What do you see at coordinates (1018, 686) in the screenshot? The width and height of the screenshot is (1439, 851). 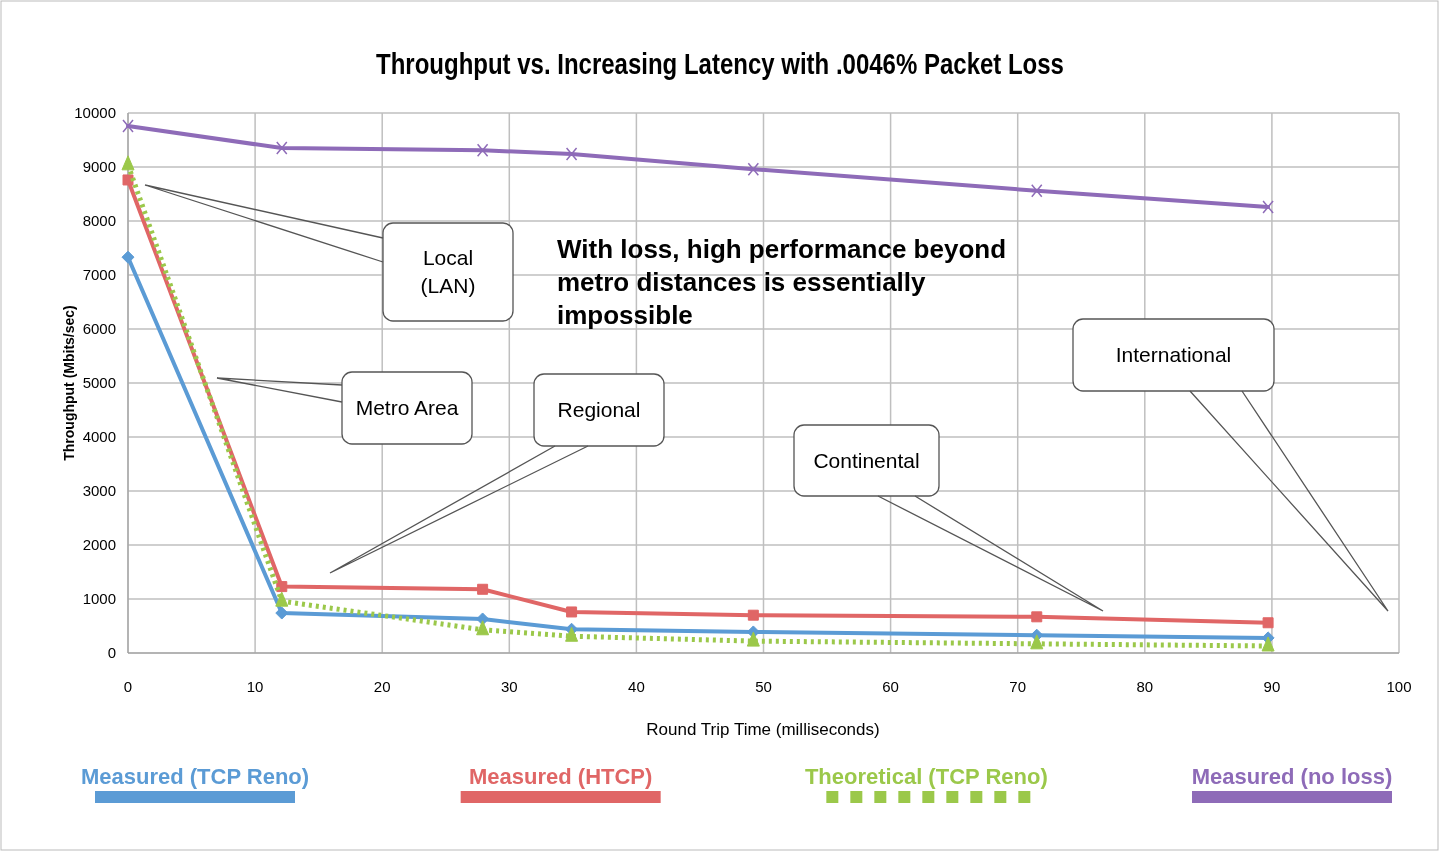 I see `x-tick-label: 70` at bounding box center [1018, 686].